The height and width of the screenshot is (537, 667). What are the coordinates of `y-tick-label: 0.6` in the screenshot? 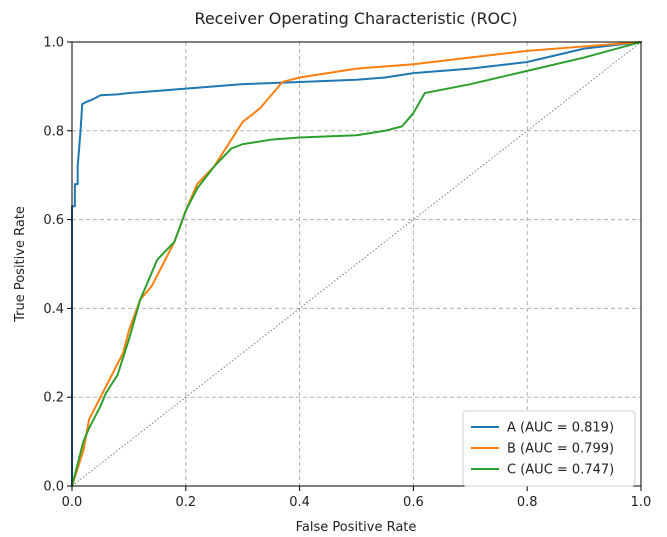 It's located at (53, 220).